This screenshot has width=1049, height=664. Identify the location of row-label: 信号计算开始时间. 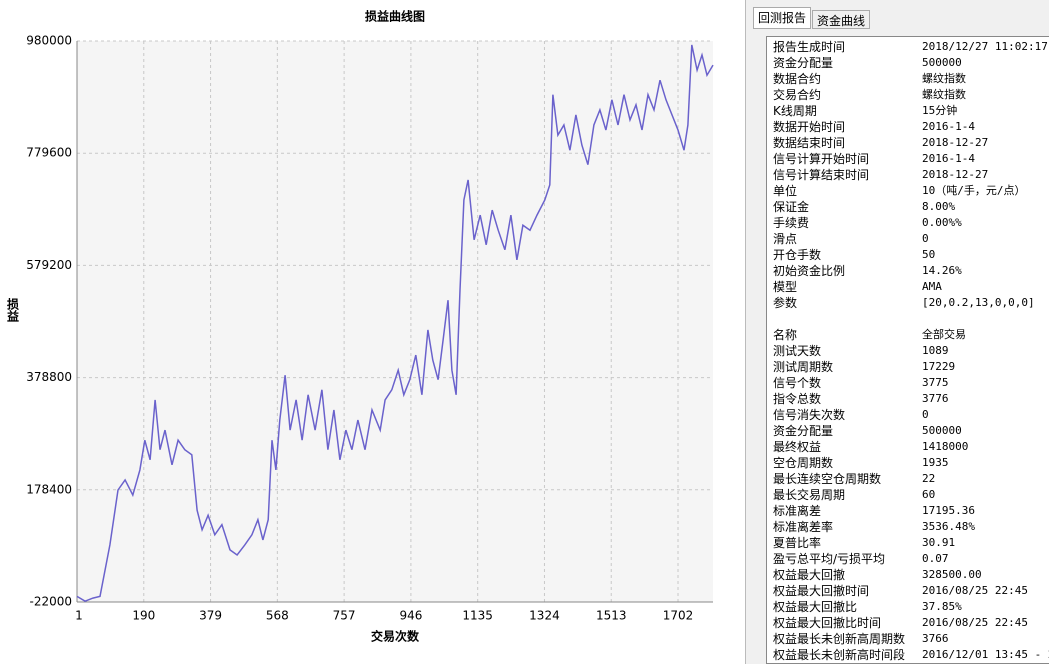
(821, 159).